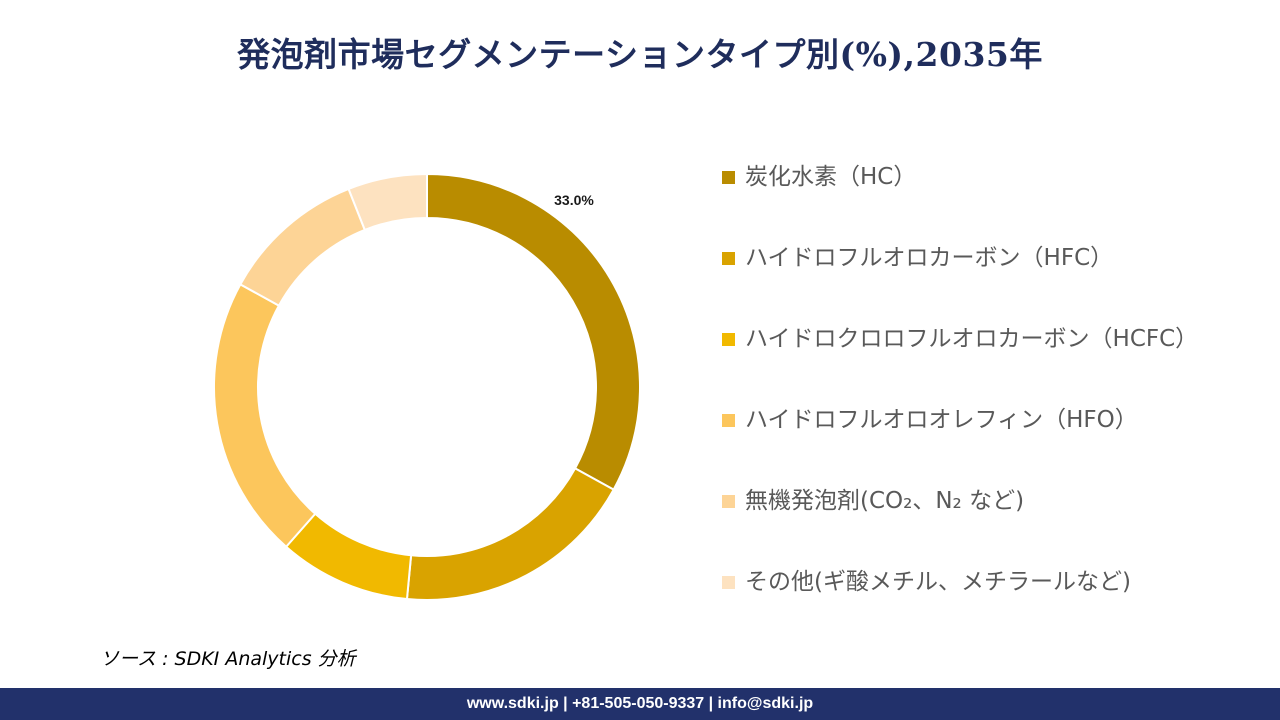 This screenshot has width=1280, height=720. Describe the element at coordinates (1000, 279) in the screenshot. I see `legend-item: ハイドロフルオロカーボン（HFC）` at that location.